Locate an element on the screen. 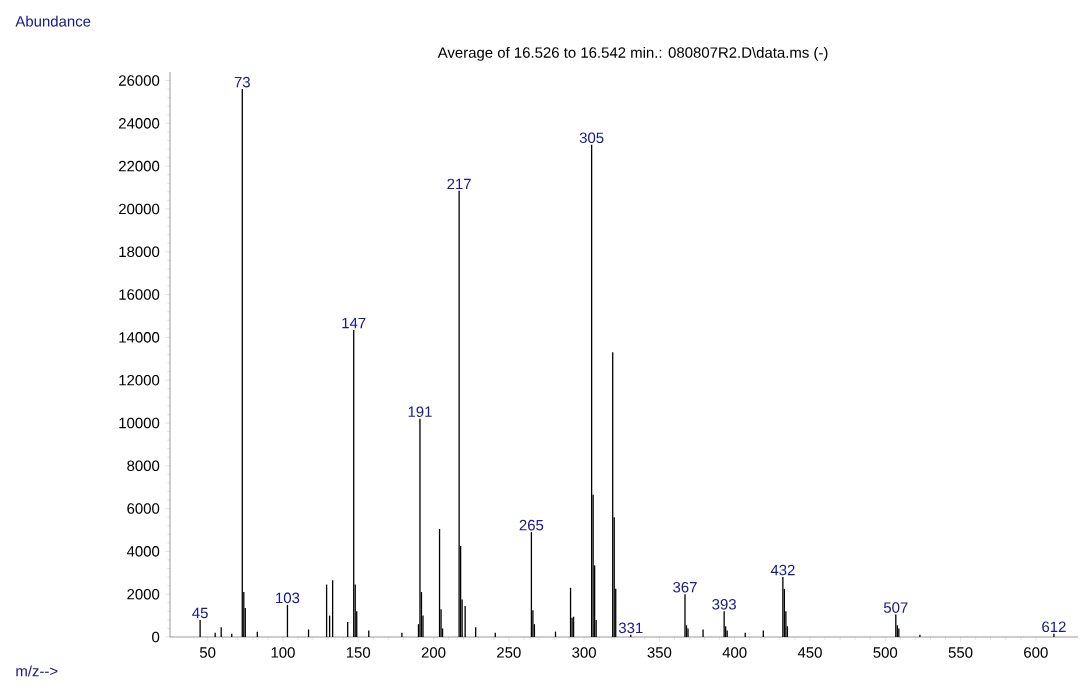 The height and width of the screenshot is (686, 1082). annotation: 191 is located at coordinates (420, 411).